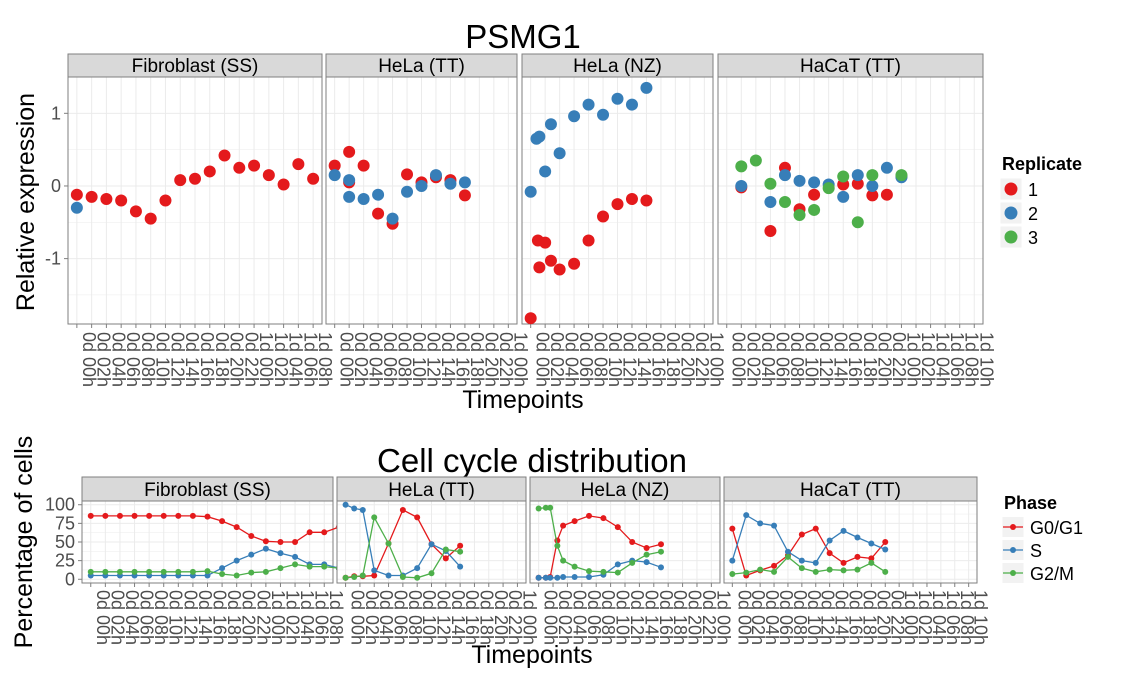 This screenshot has width=1130, height=678. What do you see at coordinates (522, 400) in the screenshot?
I see `x-axis-title: Timepoints` at bounding box center [522, 400].